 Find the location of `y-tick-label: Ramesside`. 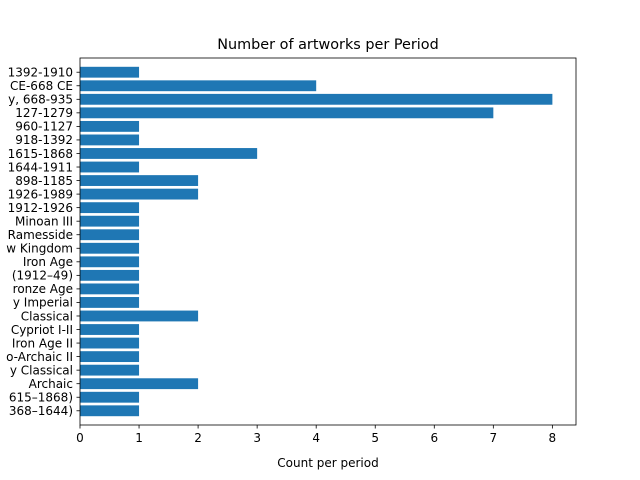

y-tick-label: Ramesside is located at coordinates (40, 235).